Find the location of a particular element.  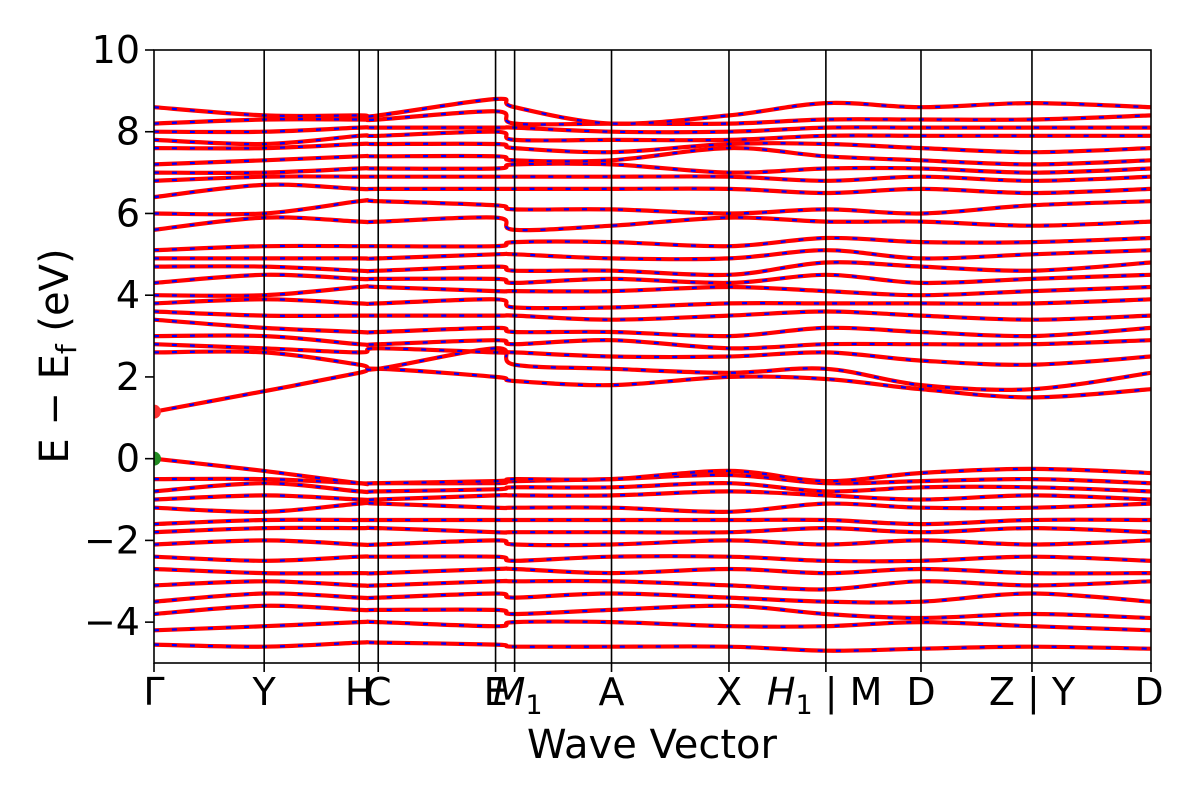

x-label-h1-m: H1 | M is located at coordinates (825, 695).